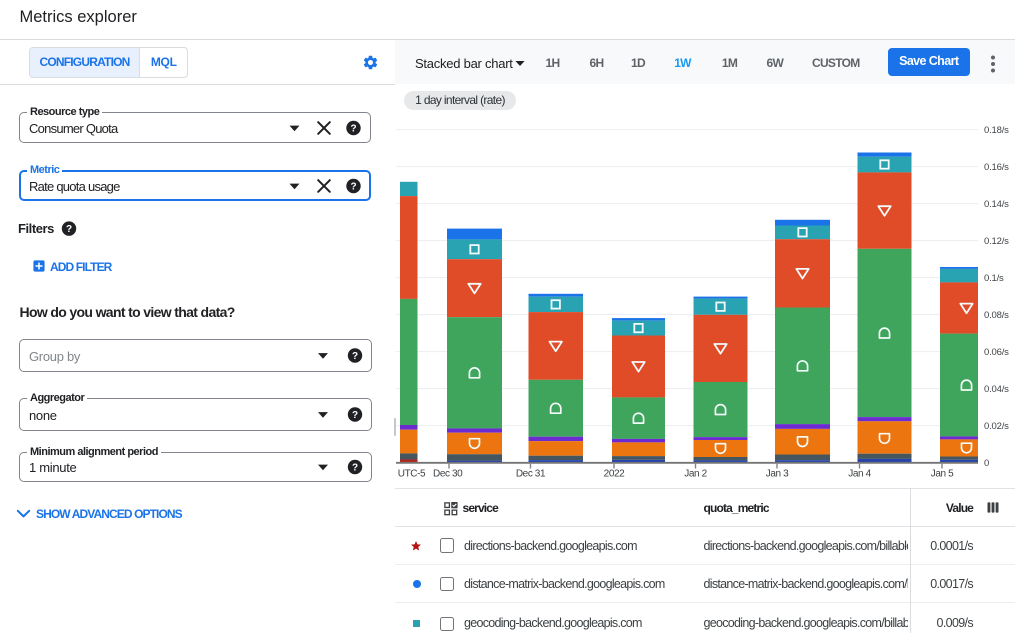  Describe the element at coordinates (695, 474) in the screenshot. I see `svg-text: Jan 2` at that location.